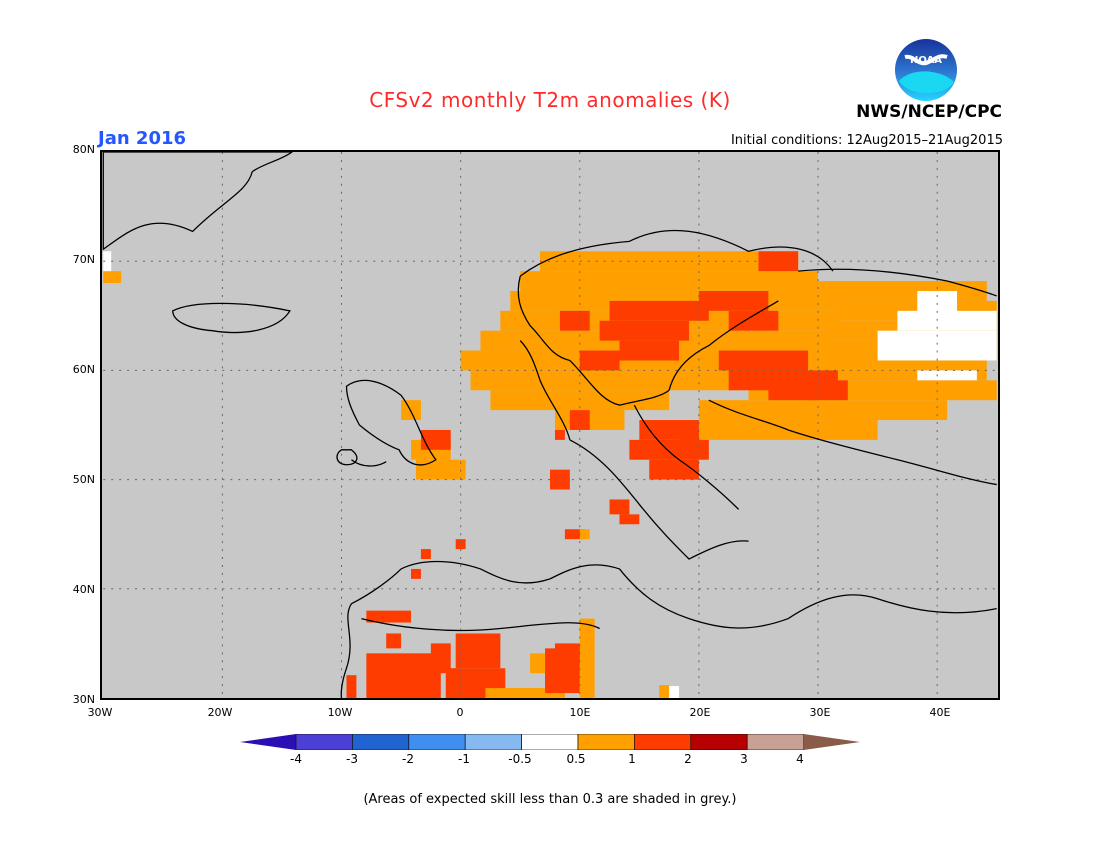  I want to click on legend-tick-label: -2, so click(408, 759).